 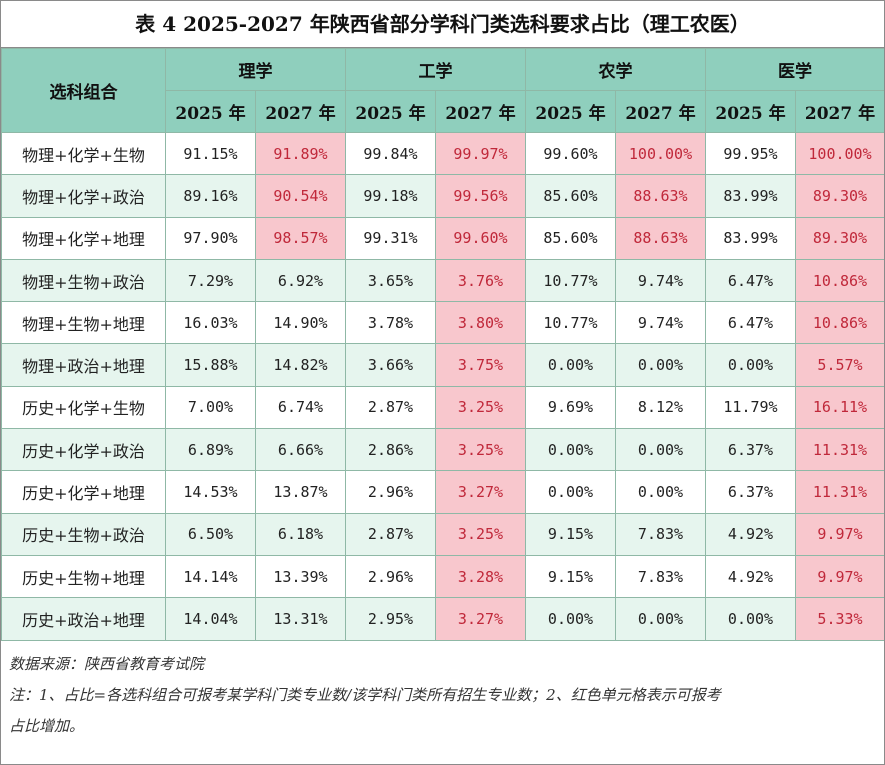 I want to click on value-cell-increased: 3.75%, so click(x=480, y=365).